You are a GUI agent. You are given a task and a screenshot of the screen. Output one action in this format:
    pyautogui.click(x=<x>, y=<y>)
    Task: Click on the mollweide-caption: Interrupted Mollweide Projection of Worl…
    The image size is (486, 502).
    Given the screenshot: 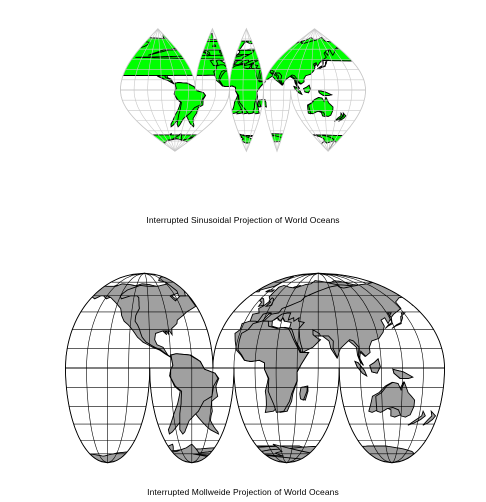 What is the action you would take?
    pyautogui.click(x=243, y=492)
    